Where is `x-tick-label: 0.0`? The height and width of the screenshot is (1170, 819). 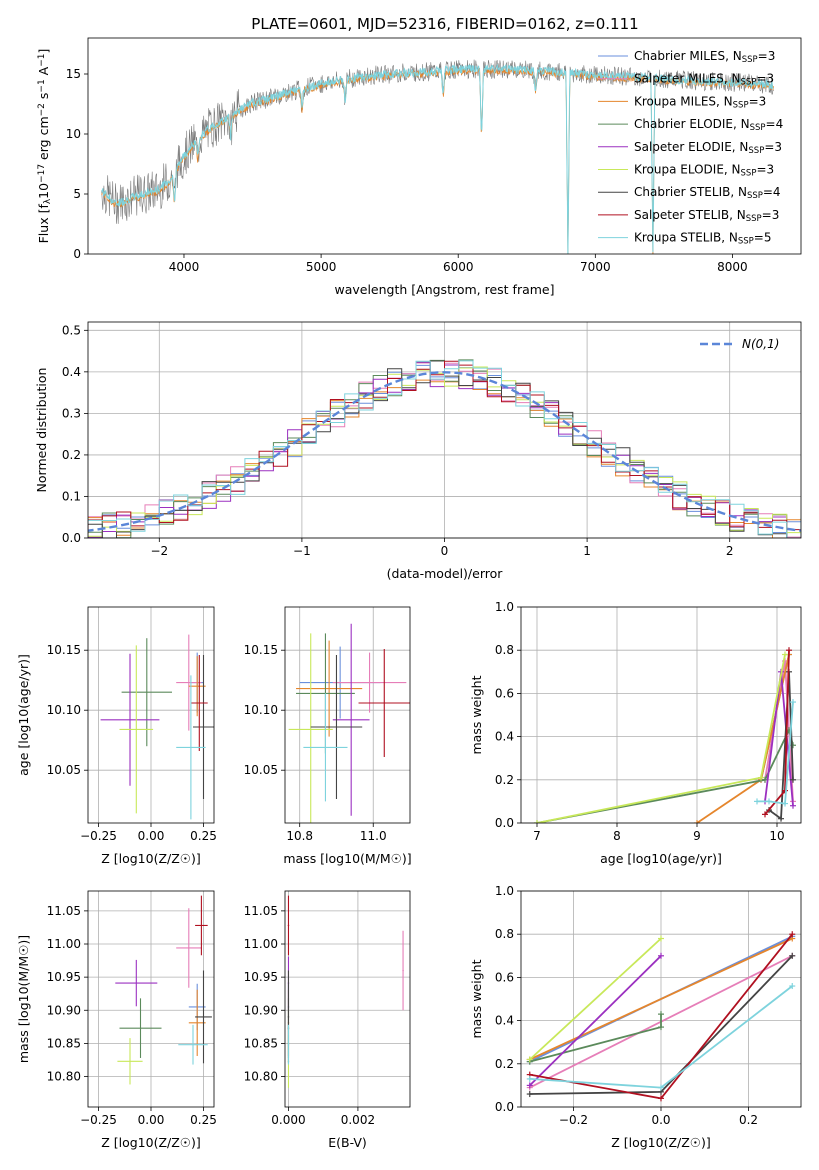 x-tick-label: 0.0 is located at coordinates (660, 1120).